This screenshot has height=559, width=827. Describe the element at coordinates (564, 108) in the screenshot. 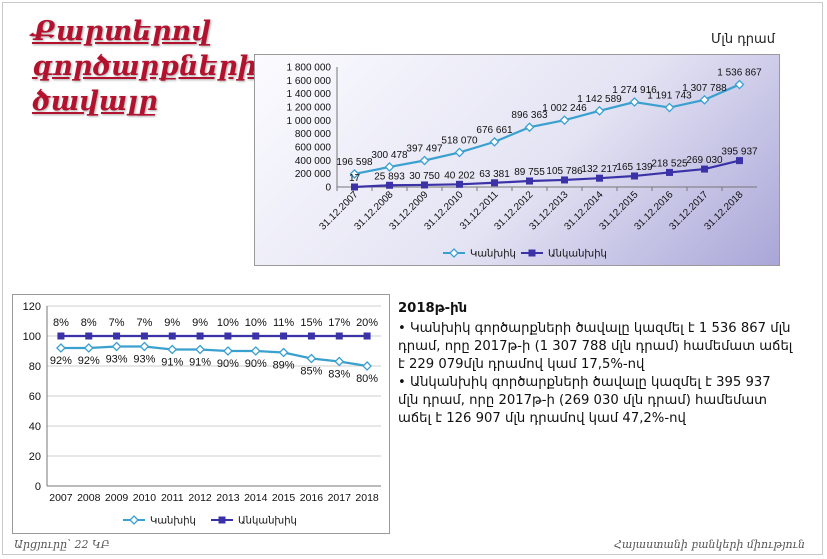

I see `data-label: 1 002 246` at that location.